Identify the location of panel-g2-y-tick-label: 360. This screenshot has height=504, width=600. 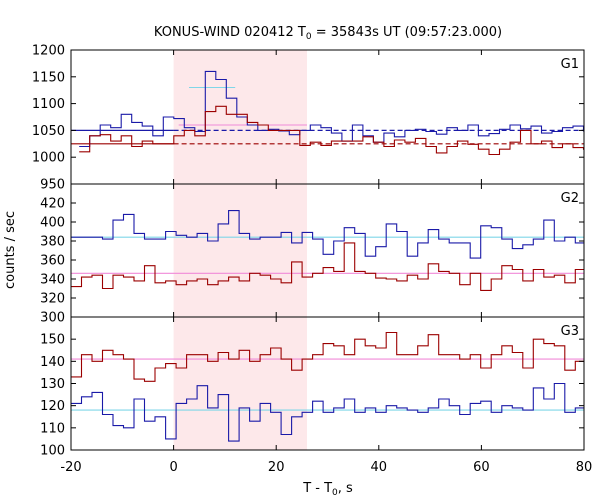
(52, 261).